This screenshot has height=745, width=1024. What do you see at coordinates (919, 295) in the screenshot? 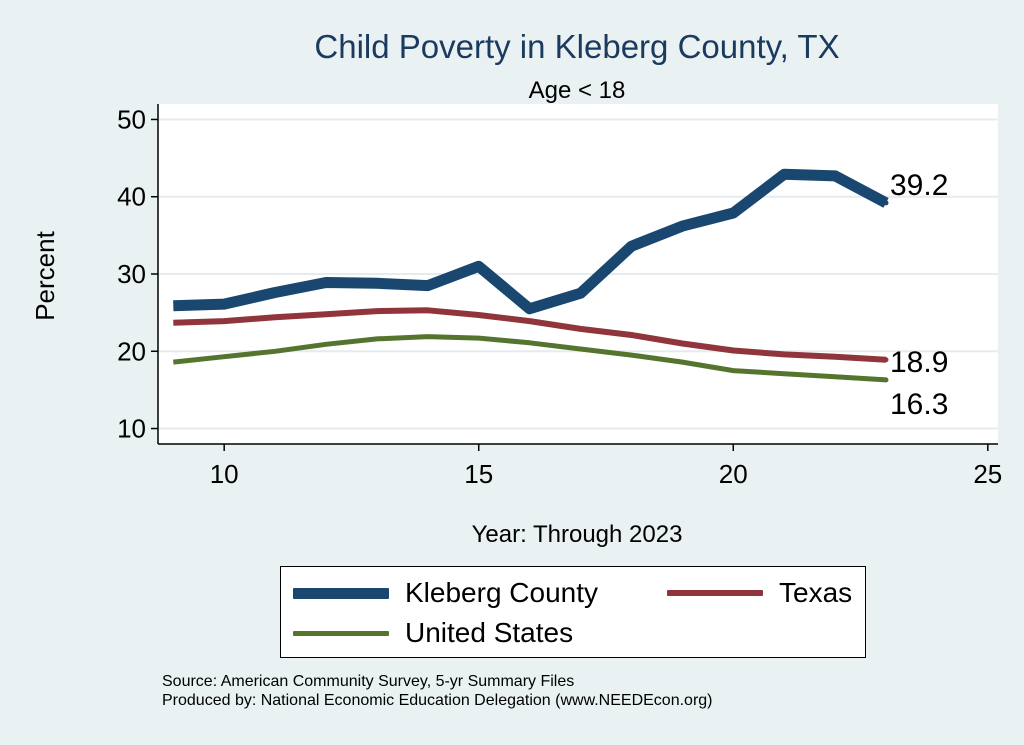
I see `end-labels: 39.2 18.9 16.3` at bounding box center [919, 295].